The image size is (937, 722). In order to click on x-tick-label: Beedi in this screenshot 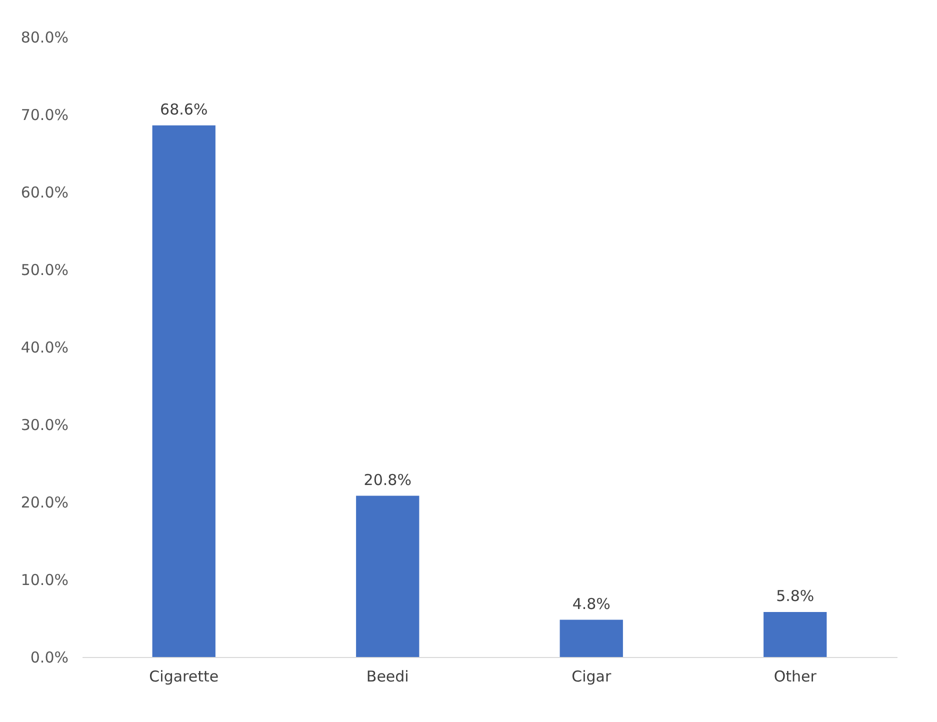, I will do `click(387, 677)`.